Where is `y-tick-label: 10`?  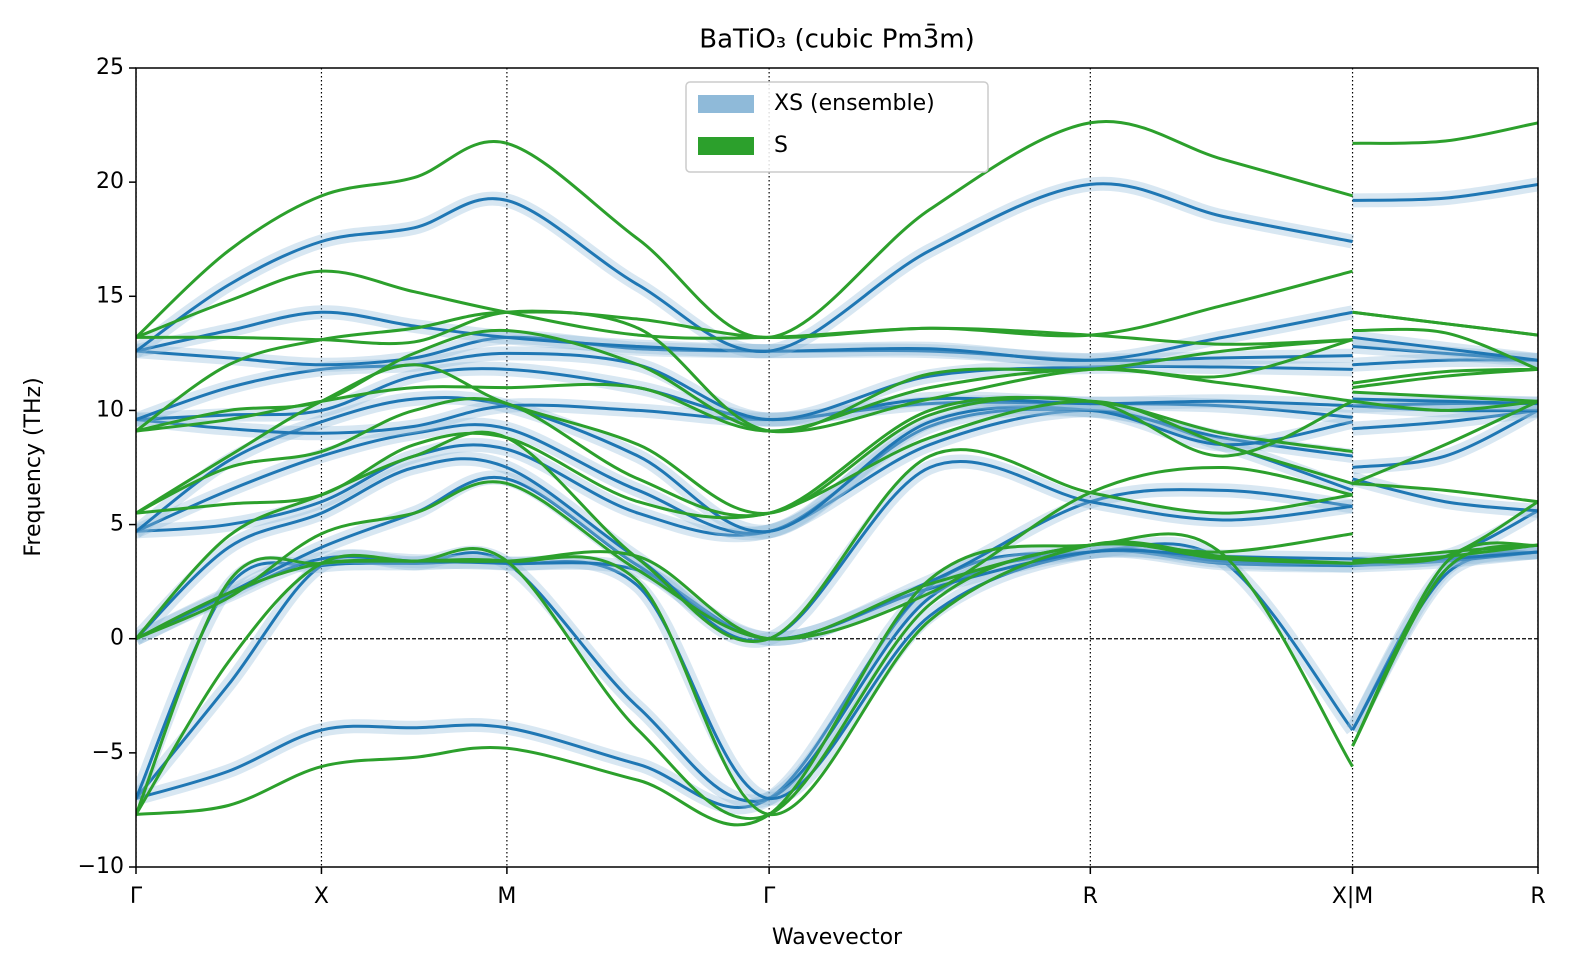
y-tick-label: 10 is located at coordinates (110, 409).